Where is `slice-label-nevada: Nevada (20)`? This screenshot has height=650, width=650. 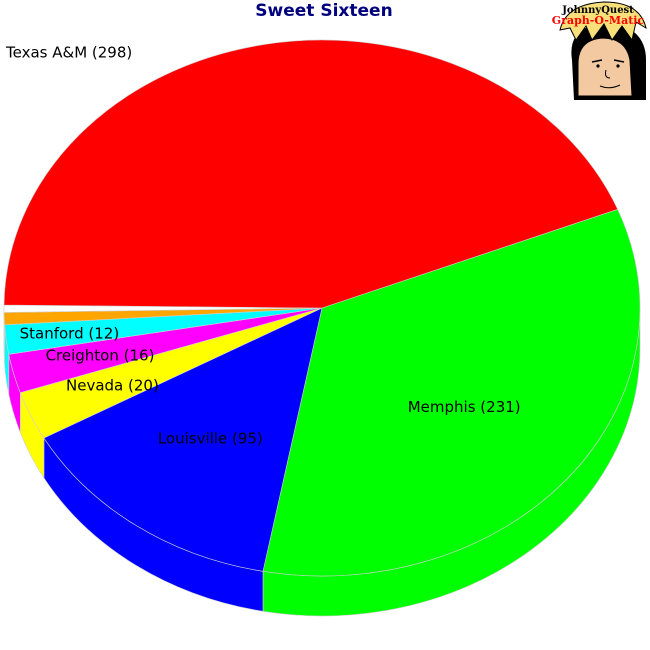
slice-label-nevada: Nevada (20) is located at coordinates (112, 386).